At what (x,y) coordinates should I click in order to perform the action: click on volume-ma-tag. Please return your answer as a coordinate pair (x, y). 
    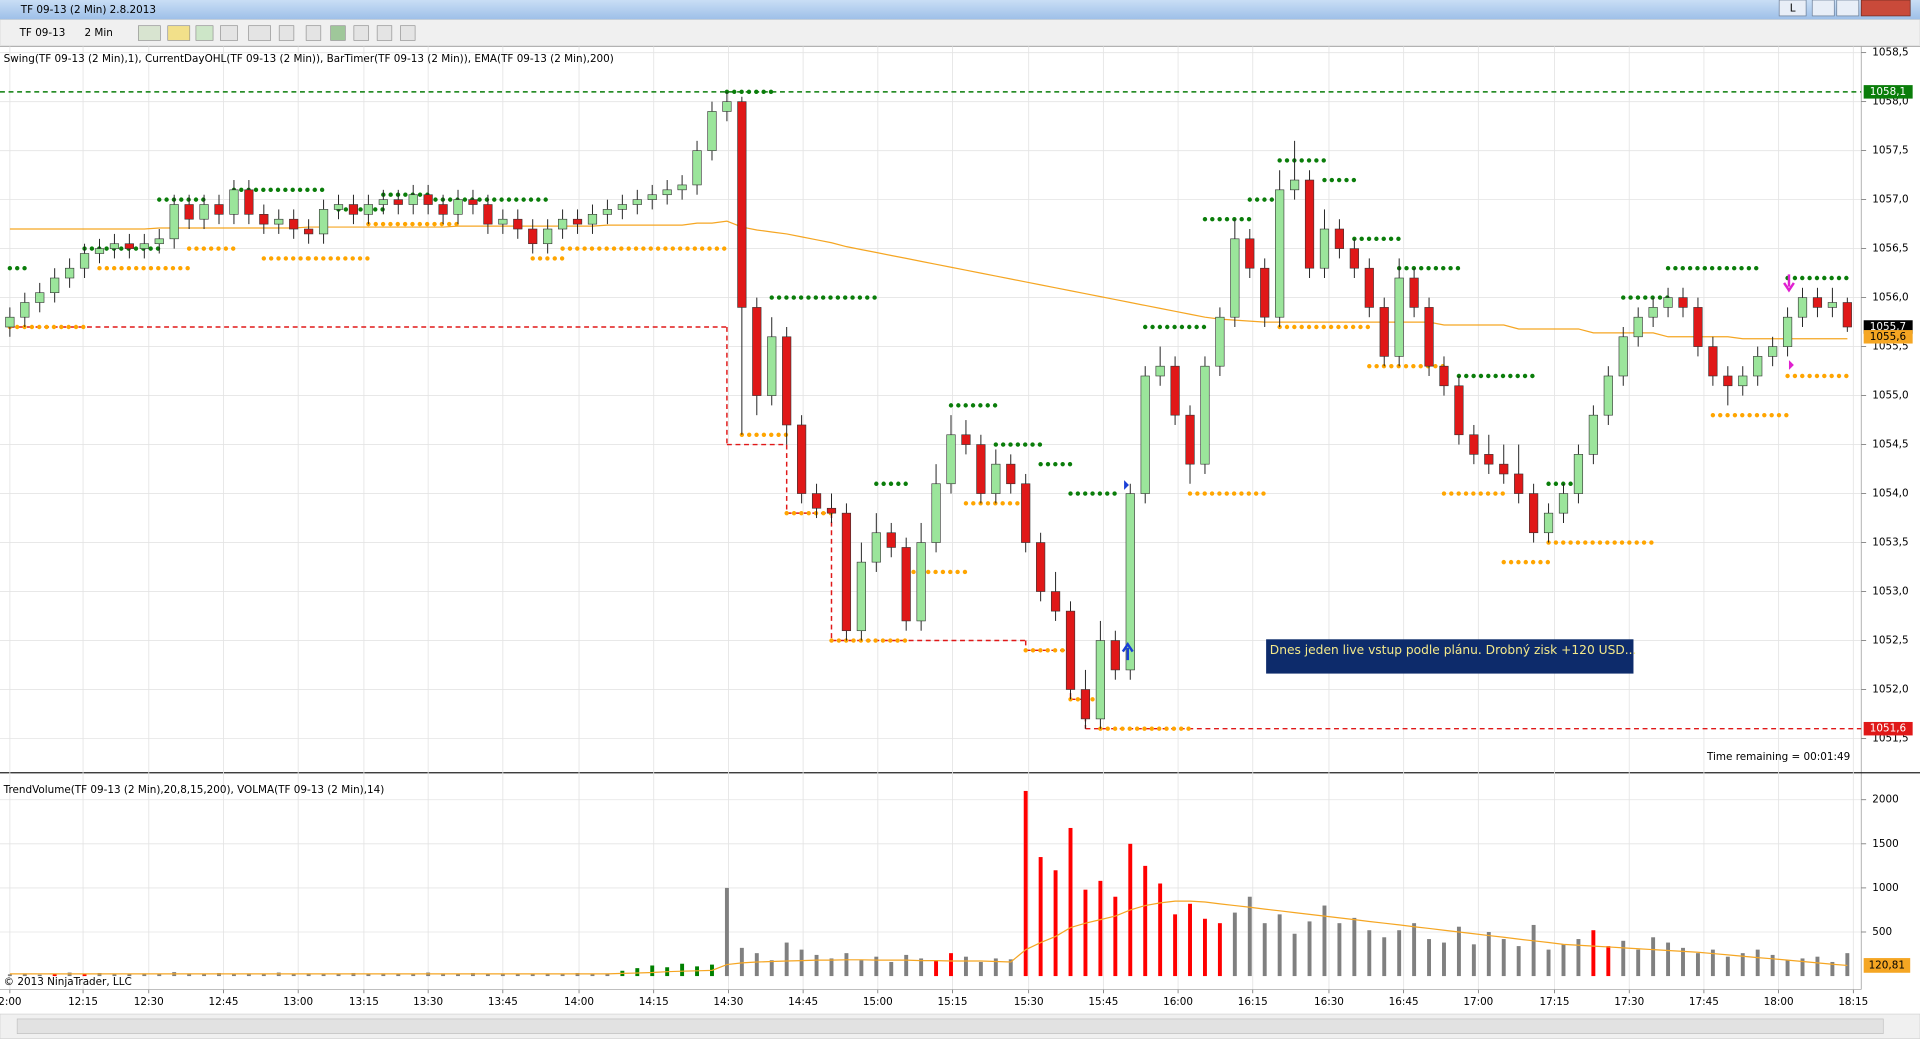
    Looking at the image, I should click on (1887, 965).